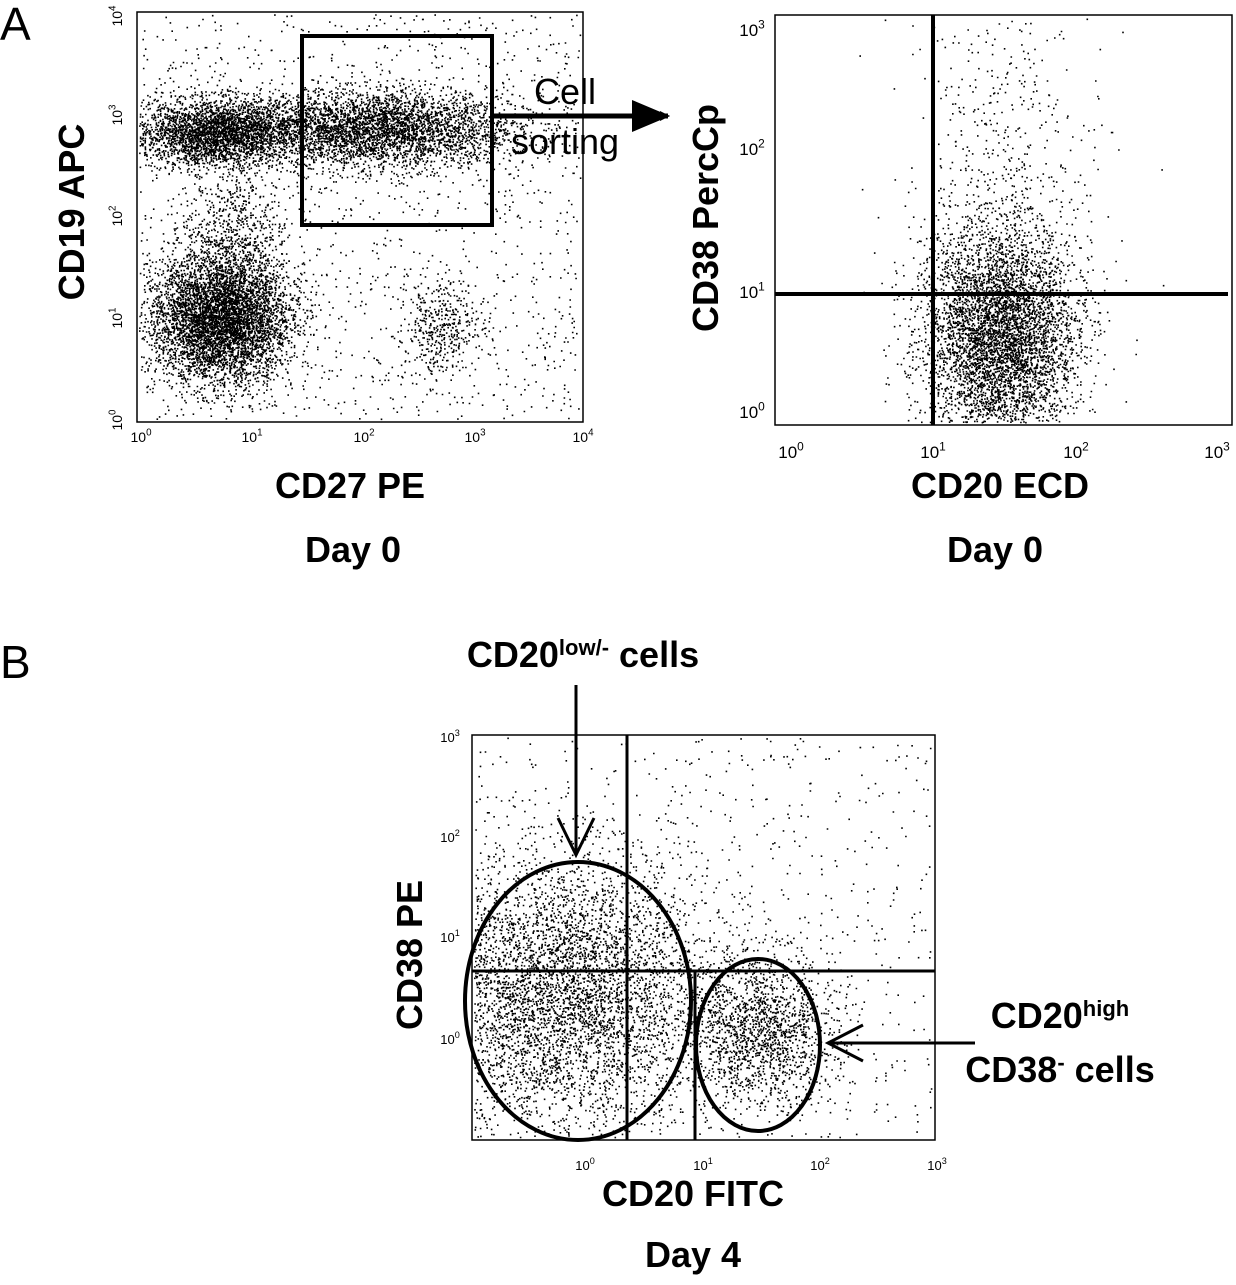 The height and width of the screenshot is (1285, 1236). Describe the element at coordinates (1060, 1062) in the screenshot. I see `annotation-sup: -` at that location.